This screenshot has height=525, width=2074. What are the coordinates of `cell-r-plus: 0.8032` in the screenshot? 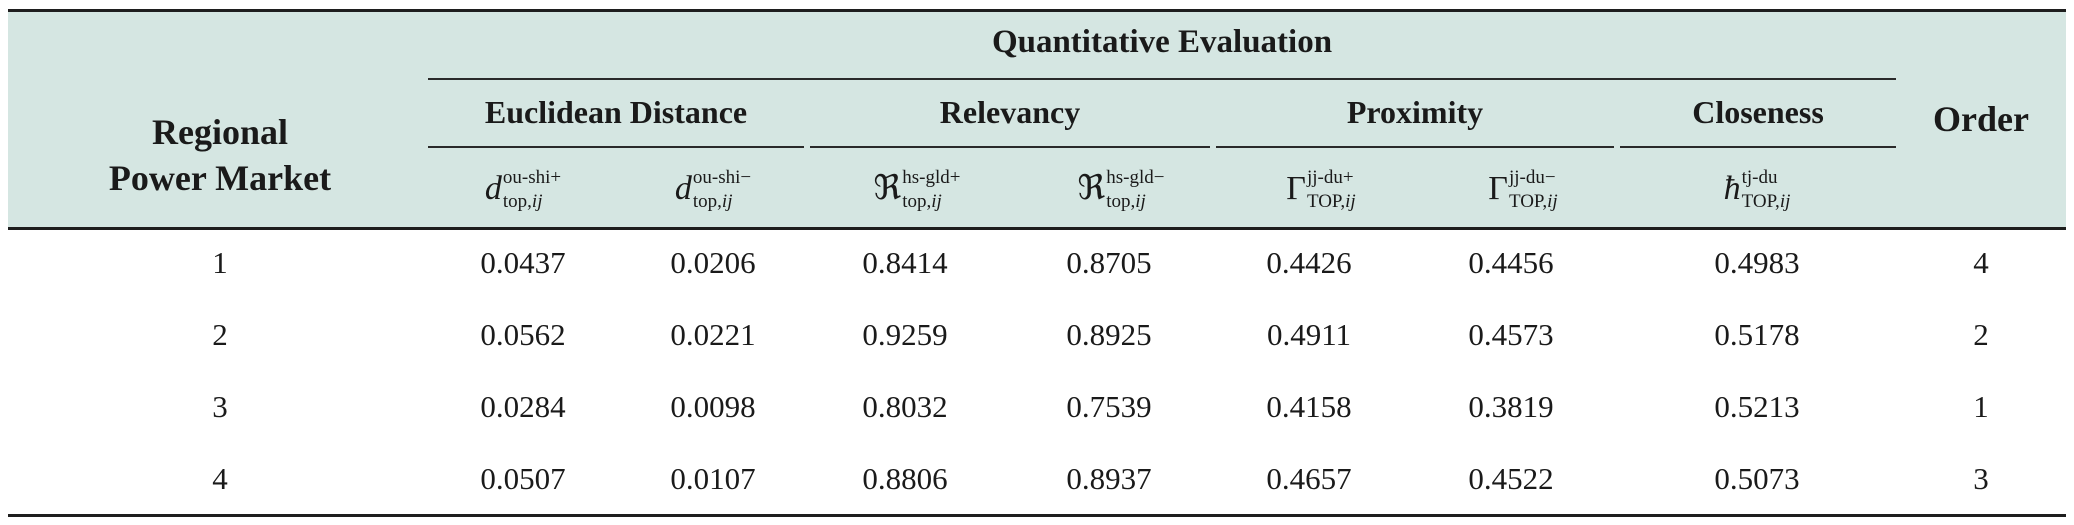 It's located at (905, 406).